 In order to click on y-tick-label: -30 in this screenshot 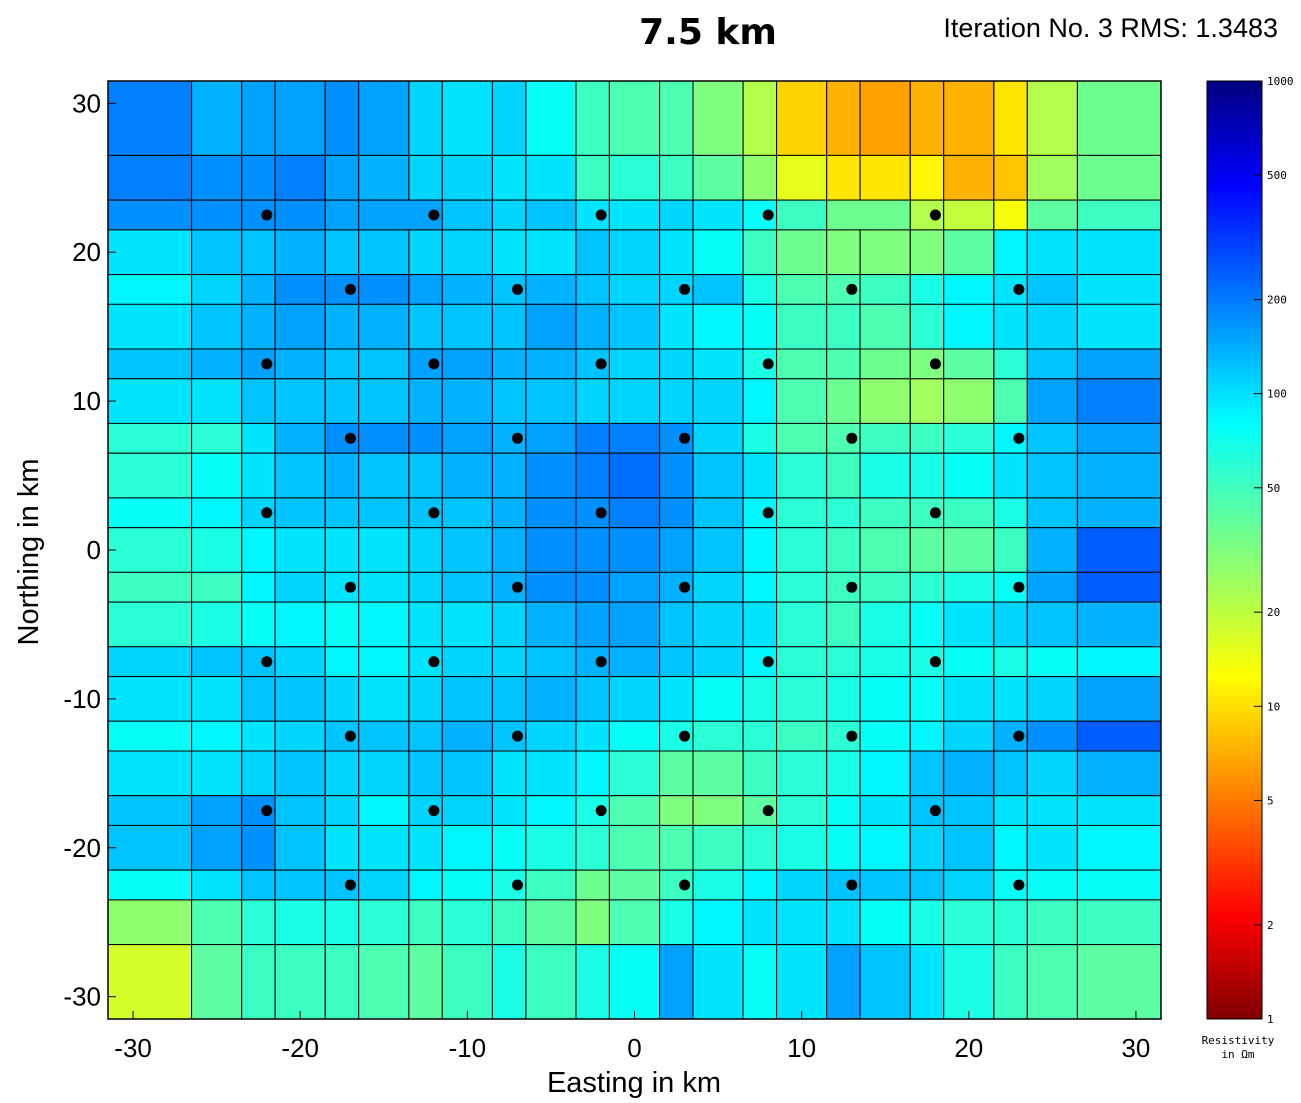, I will do `click(82, 997)`.